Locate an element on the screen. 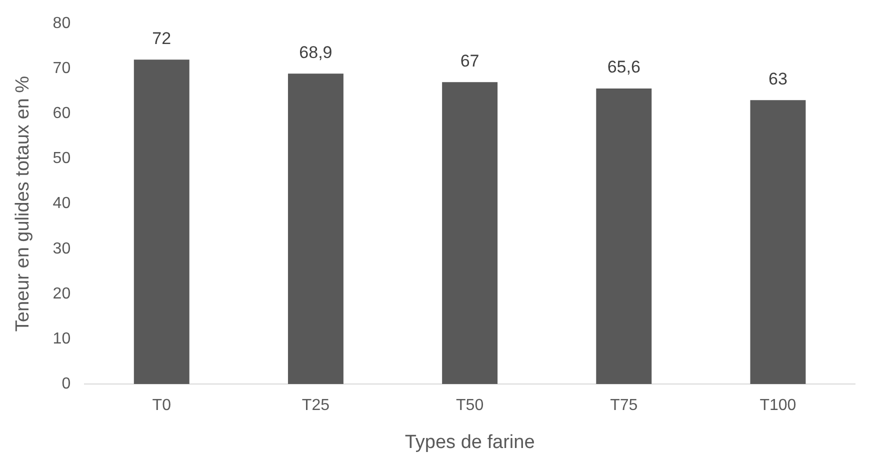 The image size is (871, 466). y-tick-label: 40 is located at coordinates (61, 203).